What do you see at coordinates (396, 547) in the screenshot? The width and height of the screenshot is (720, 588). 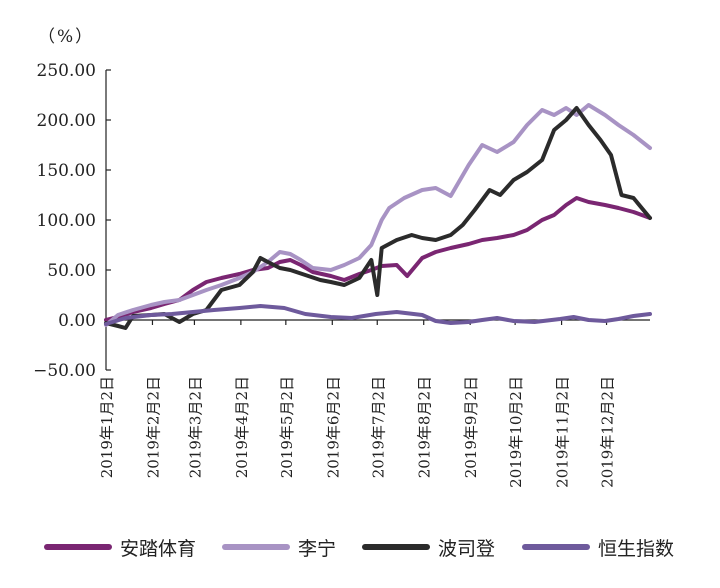 I see `legend-swatch-bosideng` at bounding box center [396, 547].